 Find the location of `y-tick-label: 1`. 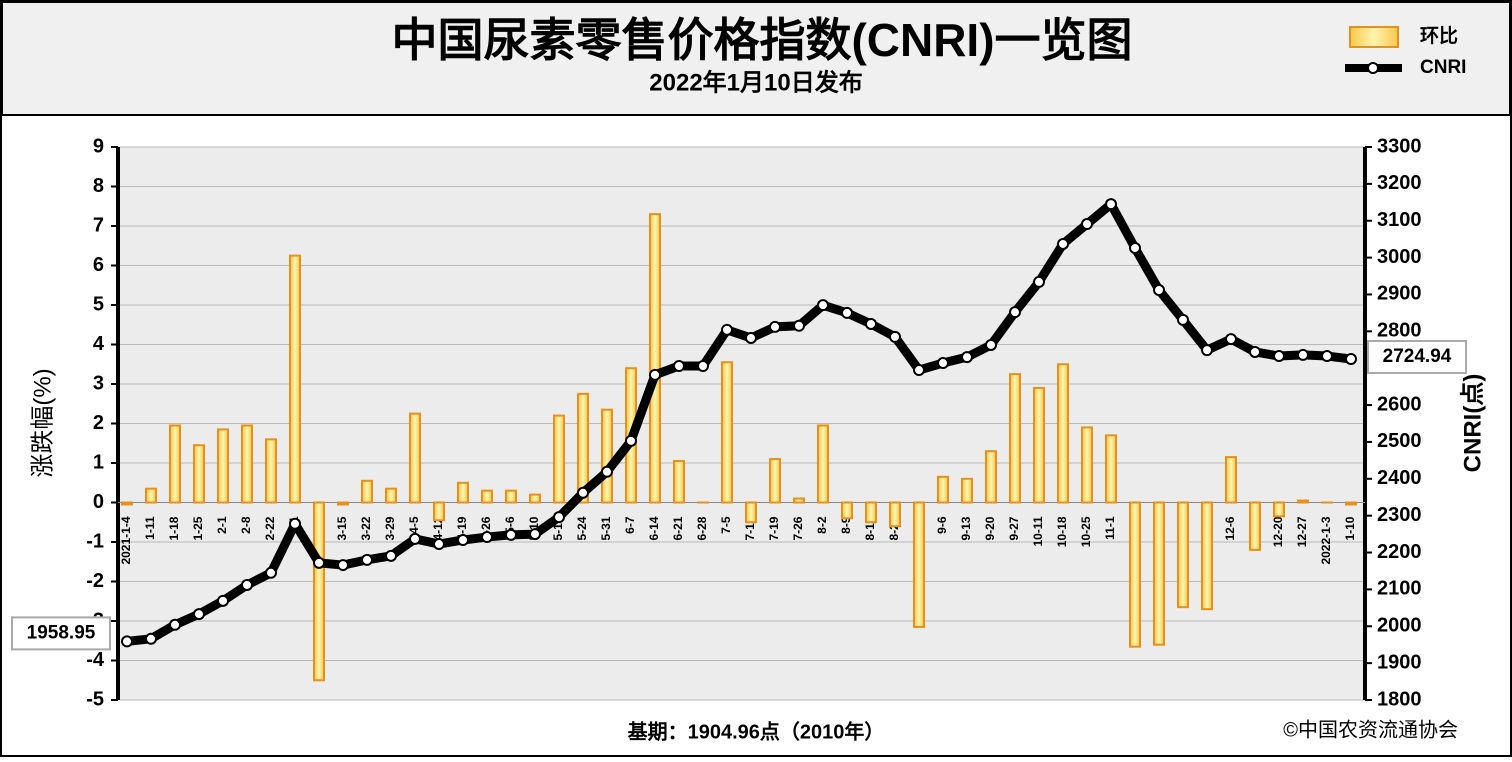

y-tick-label: 1 is located at coordinates (98, 462).